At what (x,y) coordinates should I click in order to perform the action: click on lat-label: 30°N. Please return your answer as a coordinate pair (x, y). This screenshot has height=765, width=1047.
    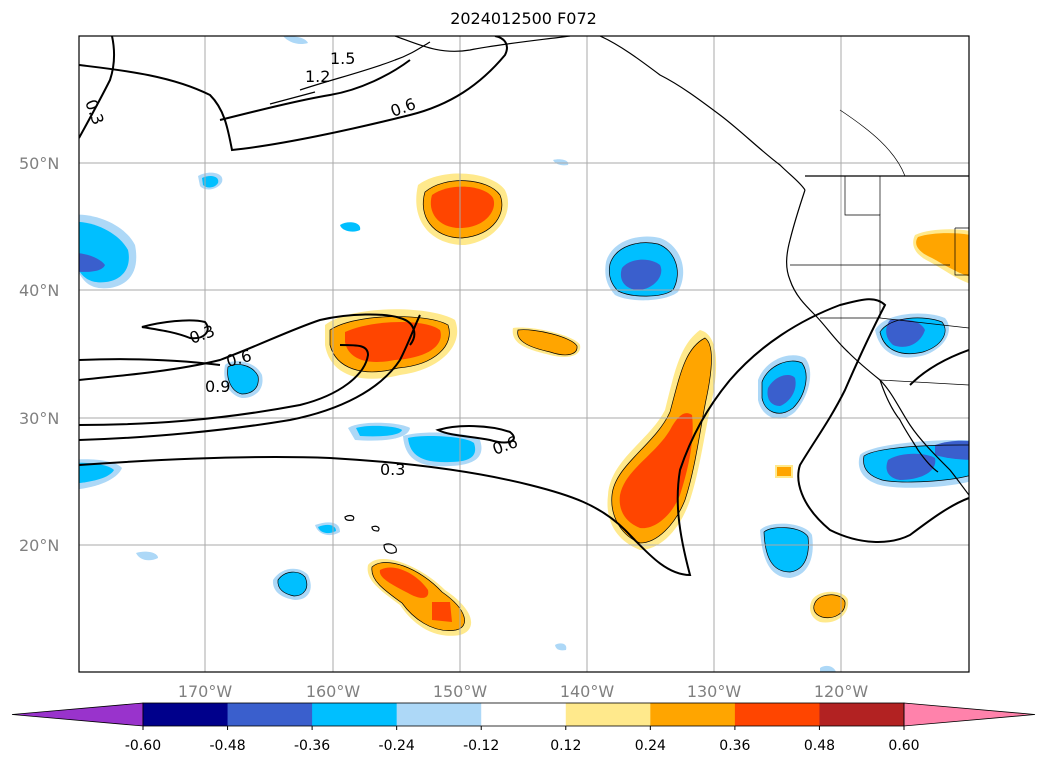
    Looking at the image, I should click on (39, 418).